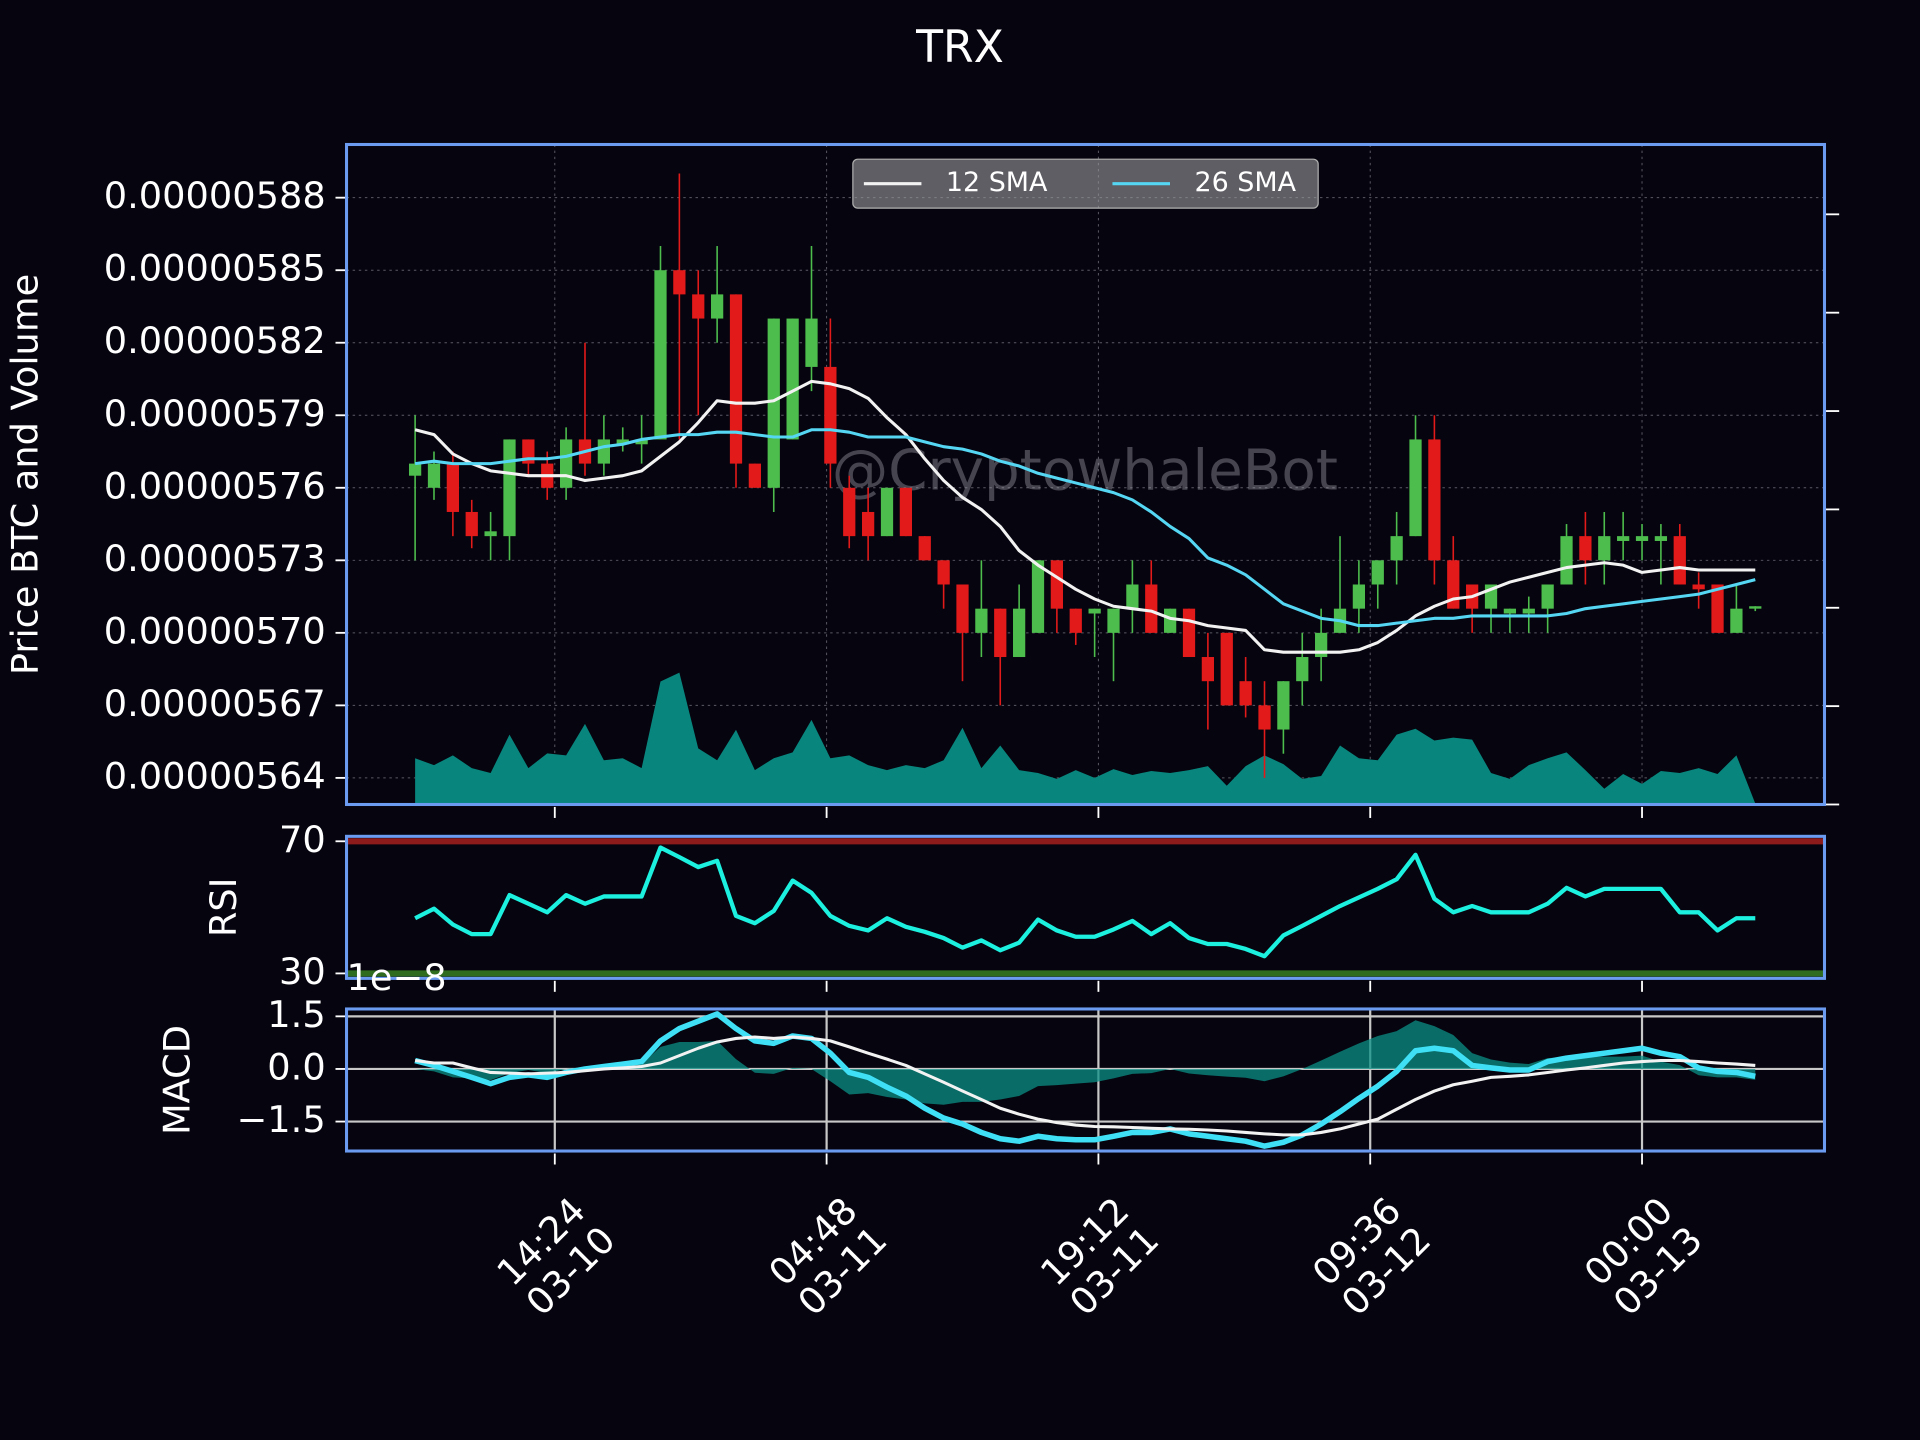 The height and width of the screenshot is (1440, 1920). I want to click on x-tick-label: 19:12 03-11, so click(1101, 1257).